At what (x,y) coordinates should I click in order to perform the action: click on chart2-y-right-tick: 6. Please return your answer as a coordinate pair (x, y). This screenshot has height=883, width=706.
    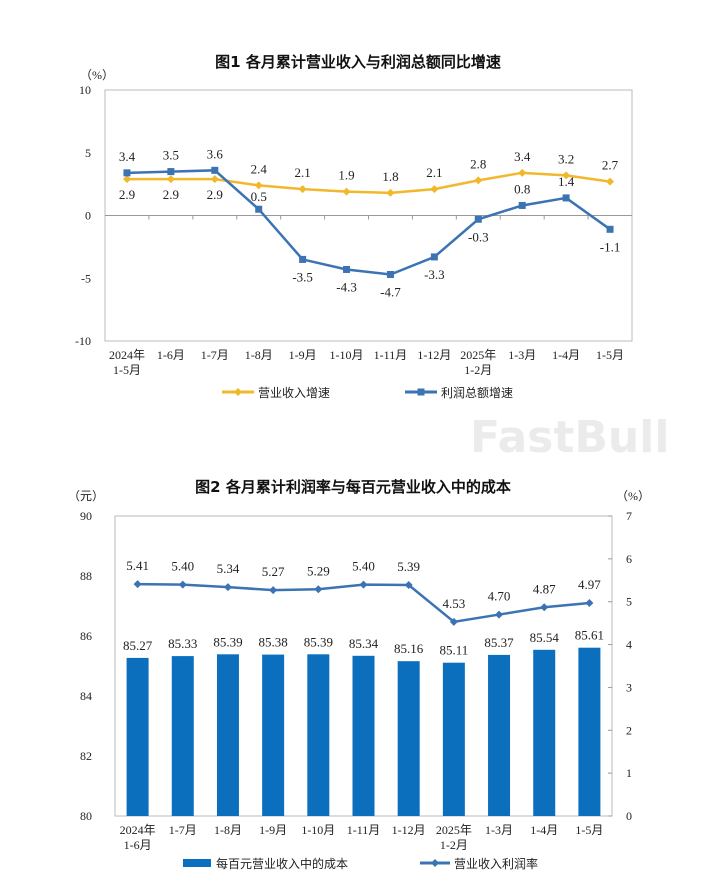
    Looking at the image, I should click on (629, 559).